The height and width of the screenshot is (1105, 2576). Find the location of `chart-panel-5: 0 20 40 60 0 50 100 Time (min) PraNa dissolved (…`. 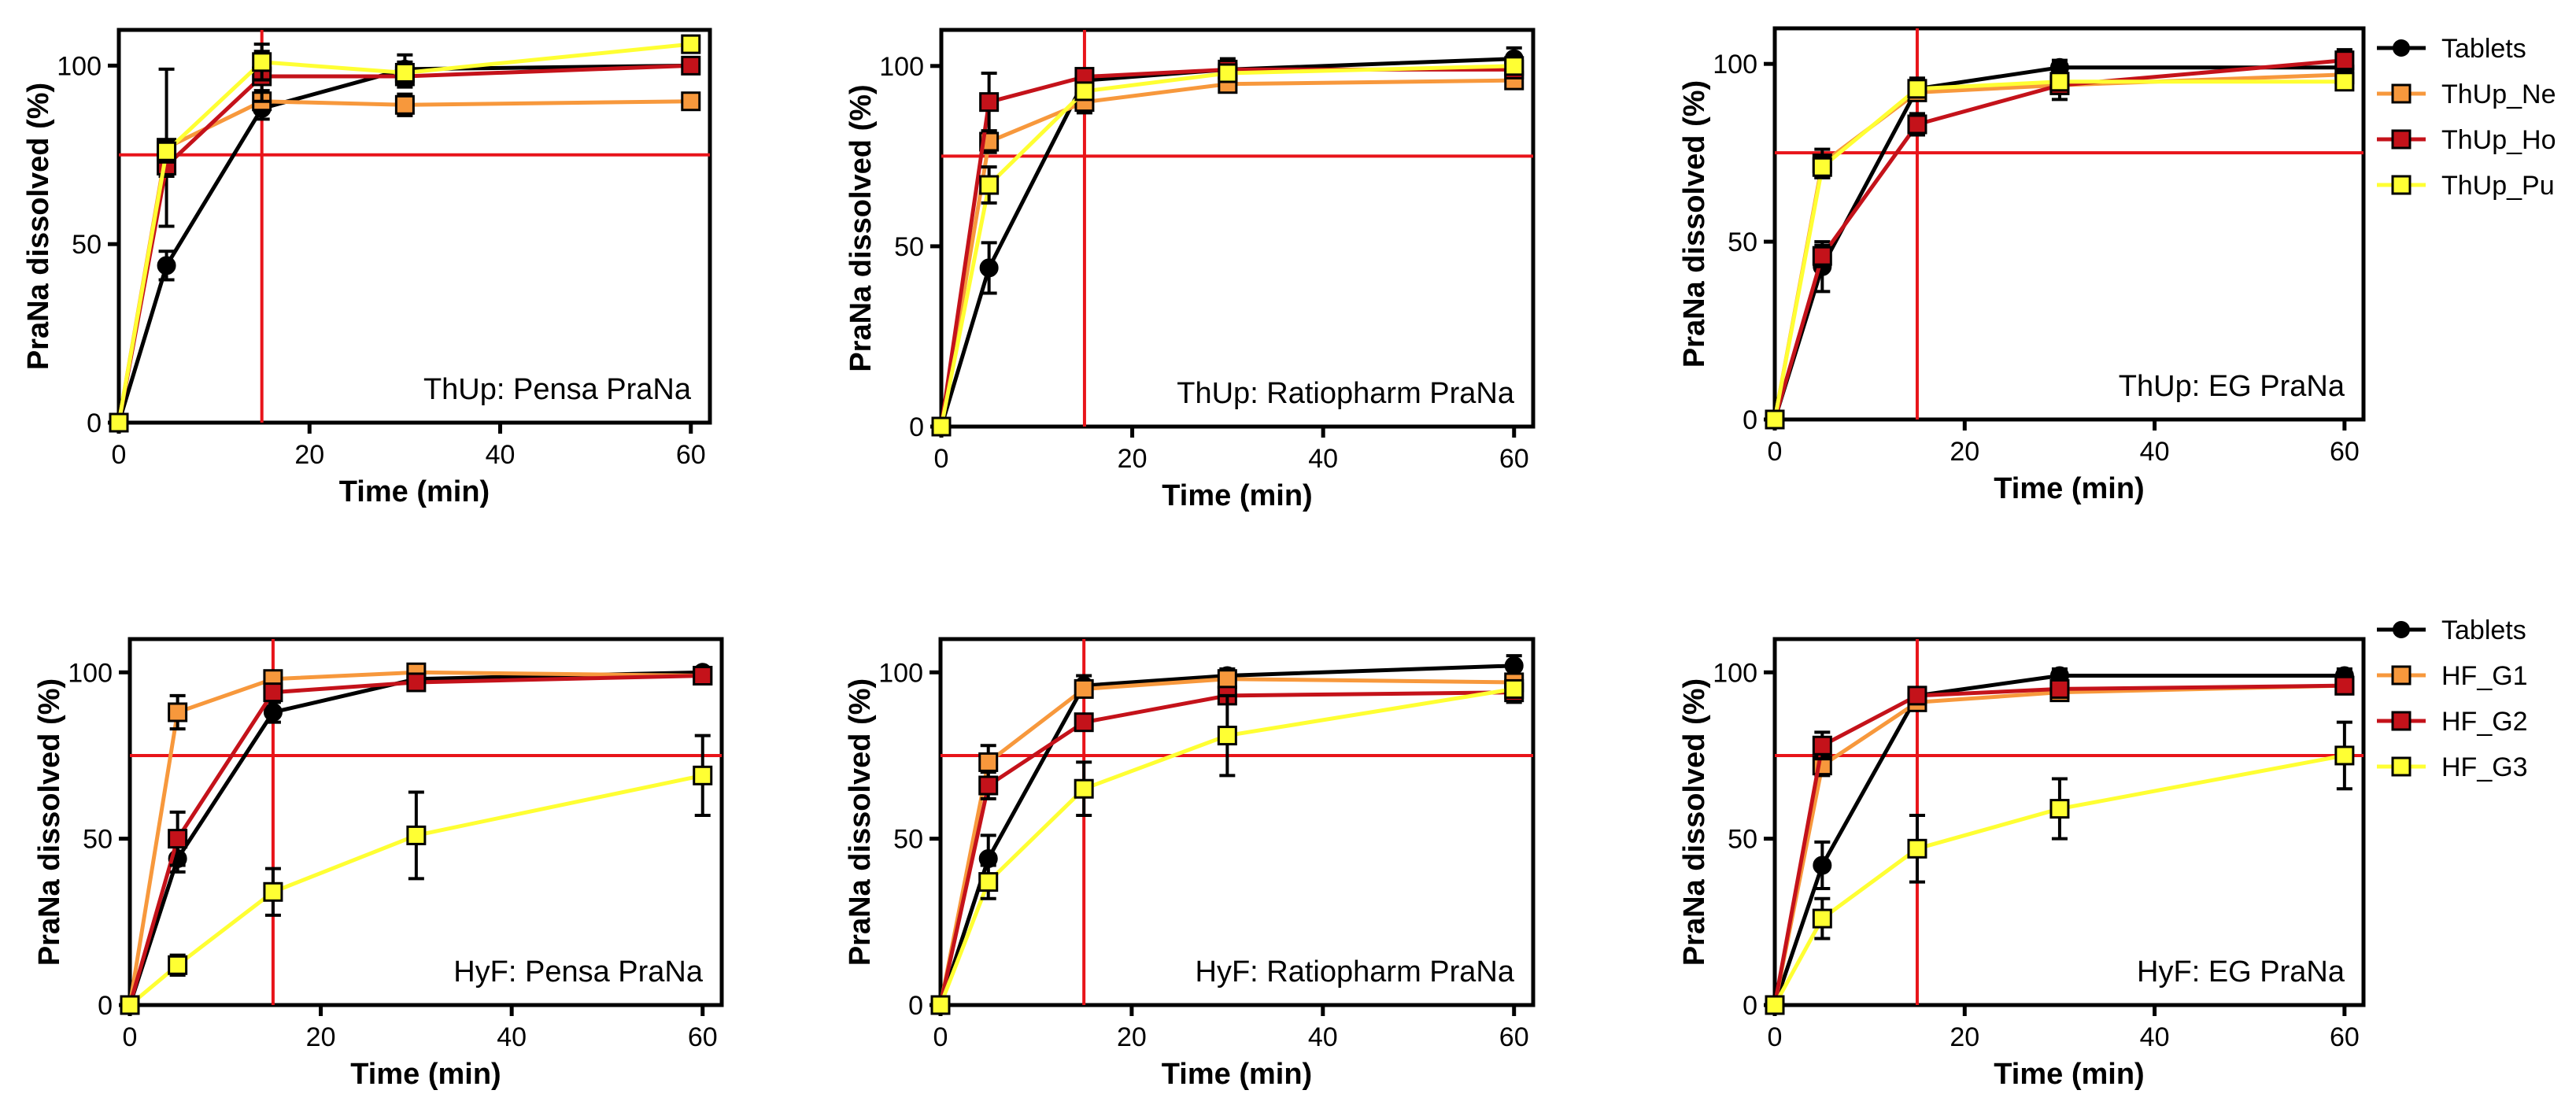

chart-panel-5: 0 20 40 60 0 50 100 Time (min) PraNa dissolved (… is located at coordinates (1190, 864).